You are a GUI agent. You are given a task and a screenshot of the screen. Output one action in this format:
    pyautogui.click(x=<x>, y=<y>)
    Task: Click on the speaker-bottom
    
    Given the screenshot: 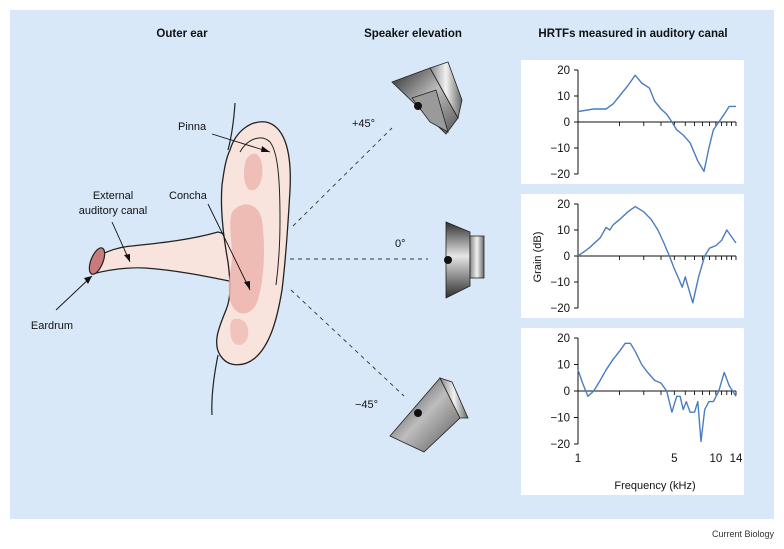 What is the action you would take?
    pyautogui.click(x=429, y=415)
    